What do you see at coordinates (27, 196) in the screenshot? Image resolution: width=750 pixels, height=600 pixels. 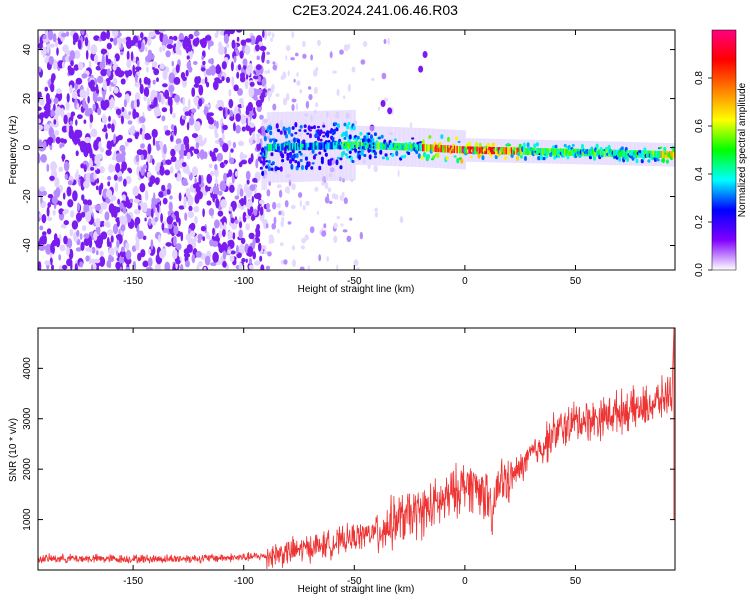 I see `y-tick-label: -20` at bounding box center [27, 196].